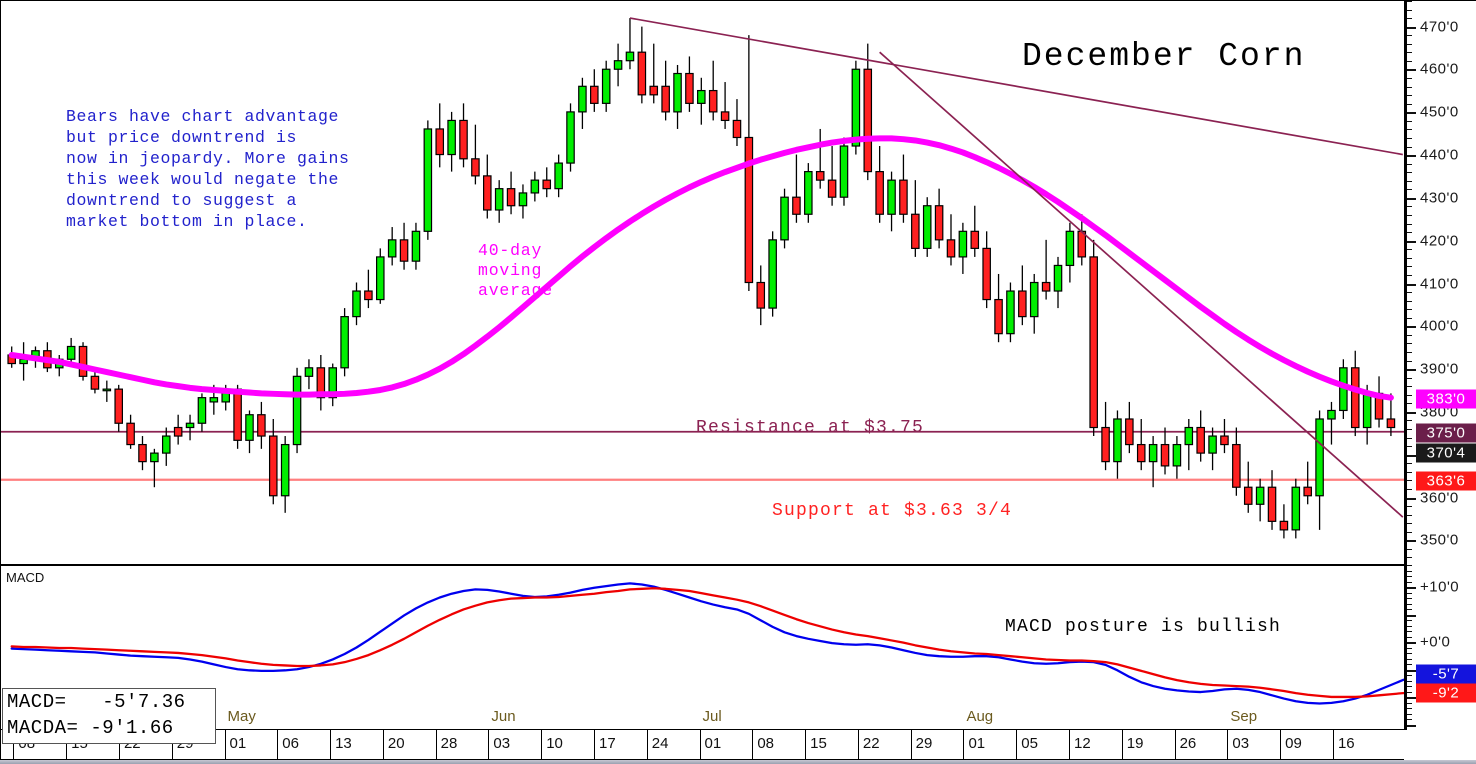  What do you see at coordinates (1201, 745) in the screenshot?
I see `date-tick: 26` at bounding box center [1201, 745].